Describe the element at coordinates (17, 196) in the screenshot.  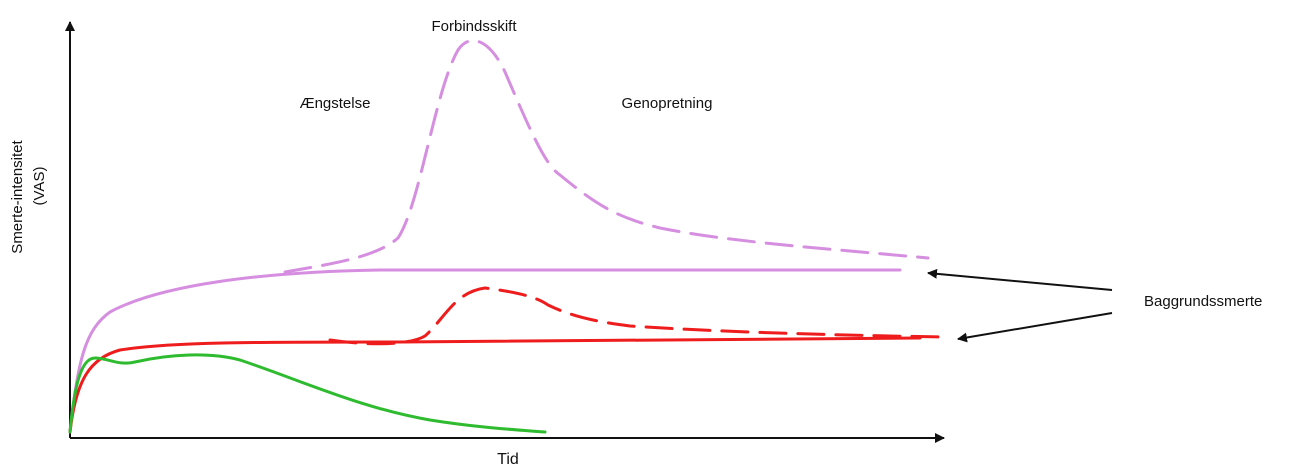
I see `y-axis-label-line1: Smerte-intensitet` at that location.